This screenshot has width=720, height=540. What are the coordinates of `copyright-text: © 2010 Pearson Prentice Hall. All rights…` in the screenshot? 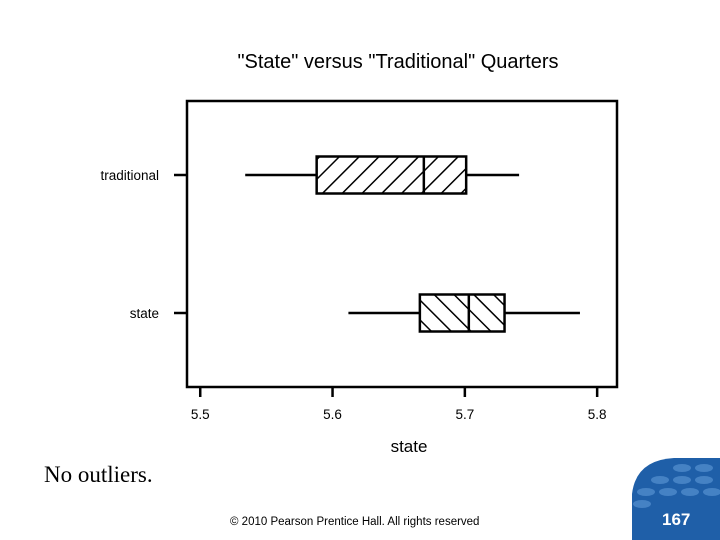 It's located at (355, 522).